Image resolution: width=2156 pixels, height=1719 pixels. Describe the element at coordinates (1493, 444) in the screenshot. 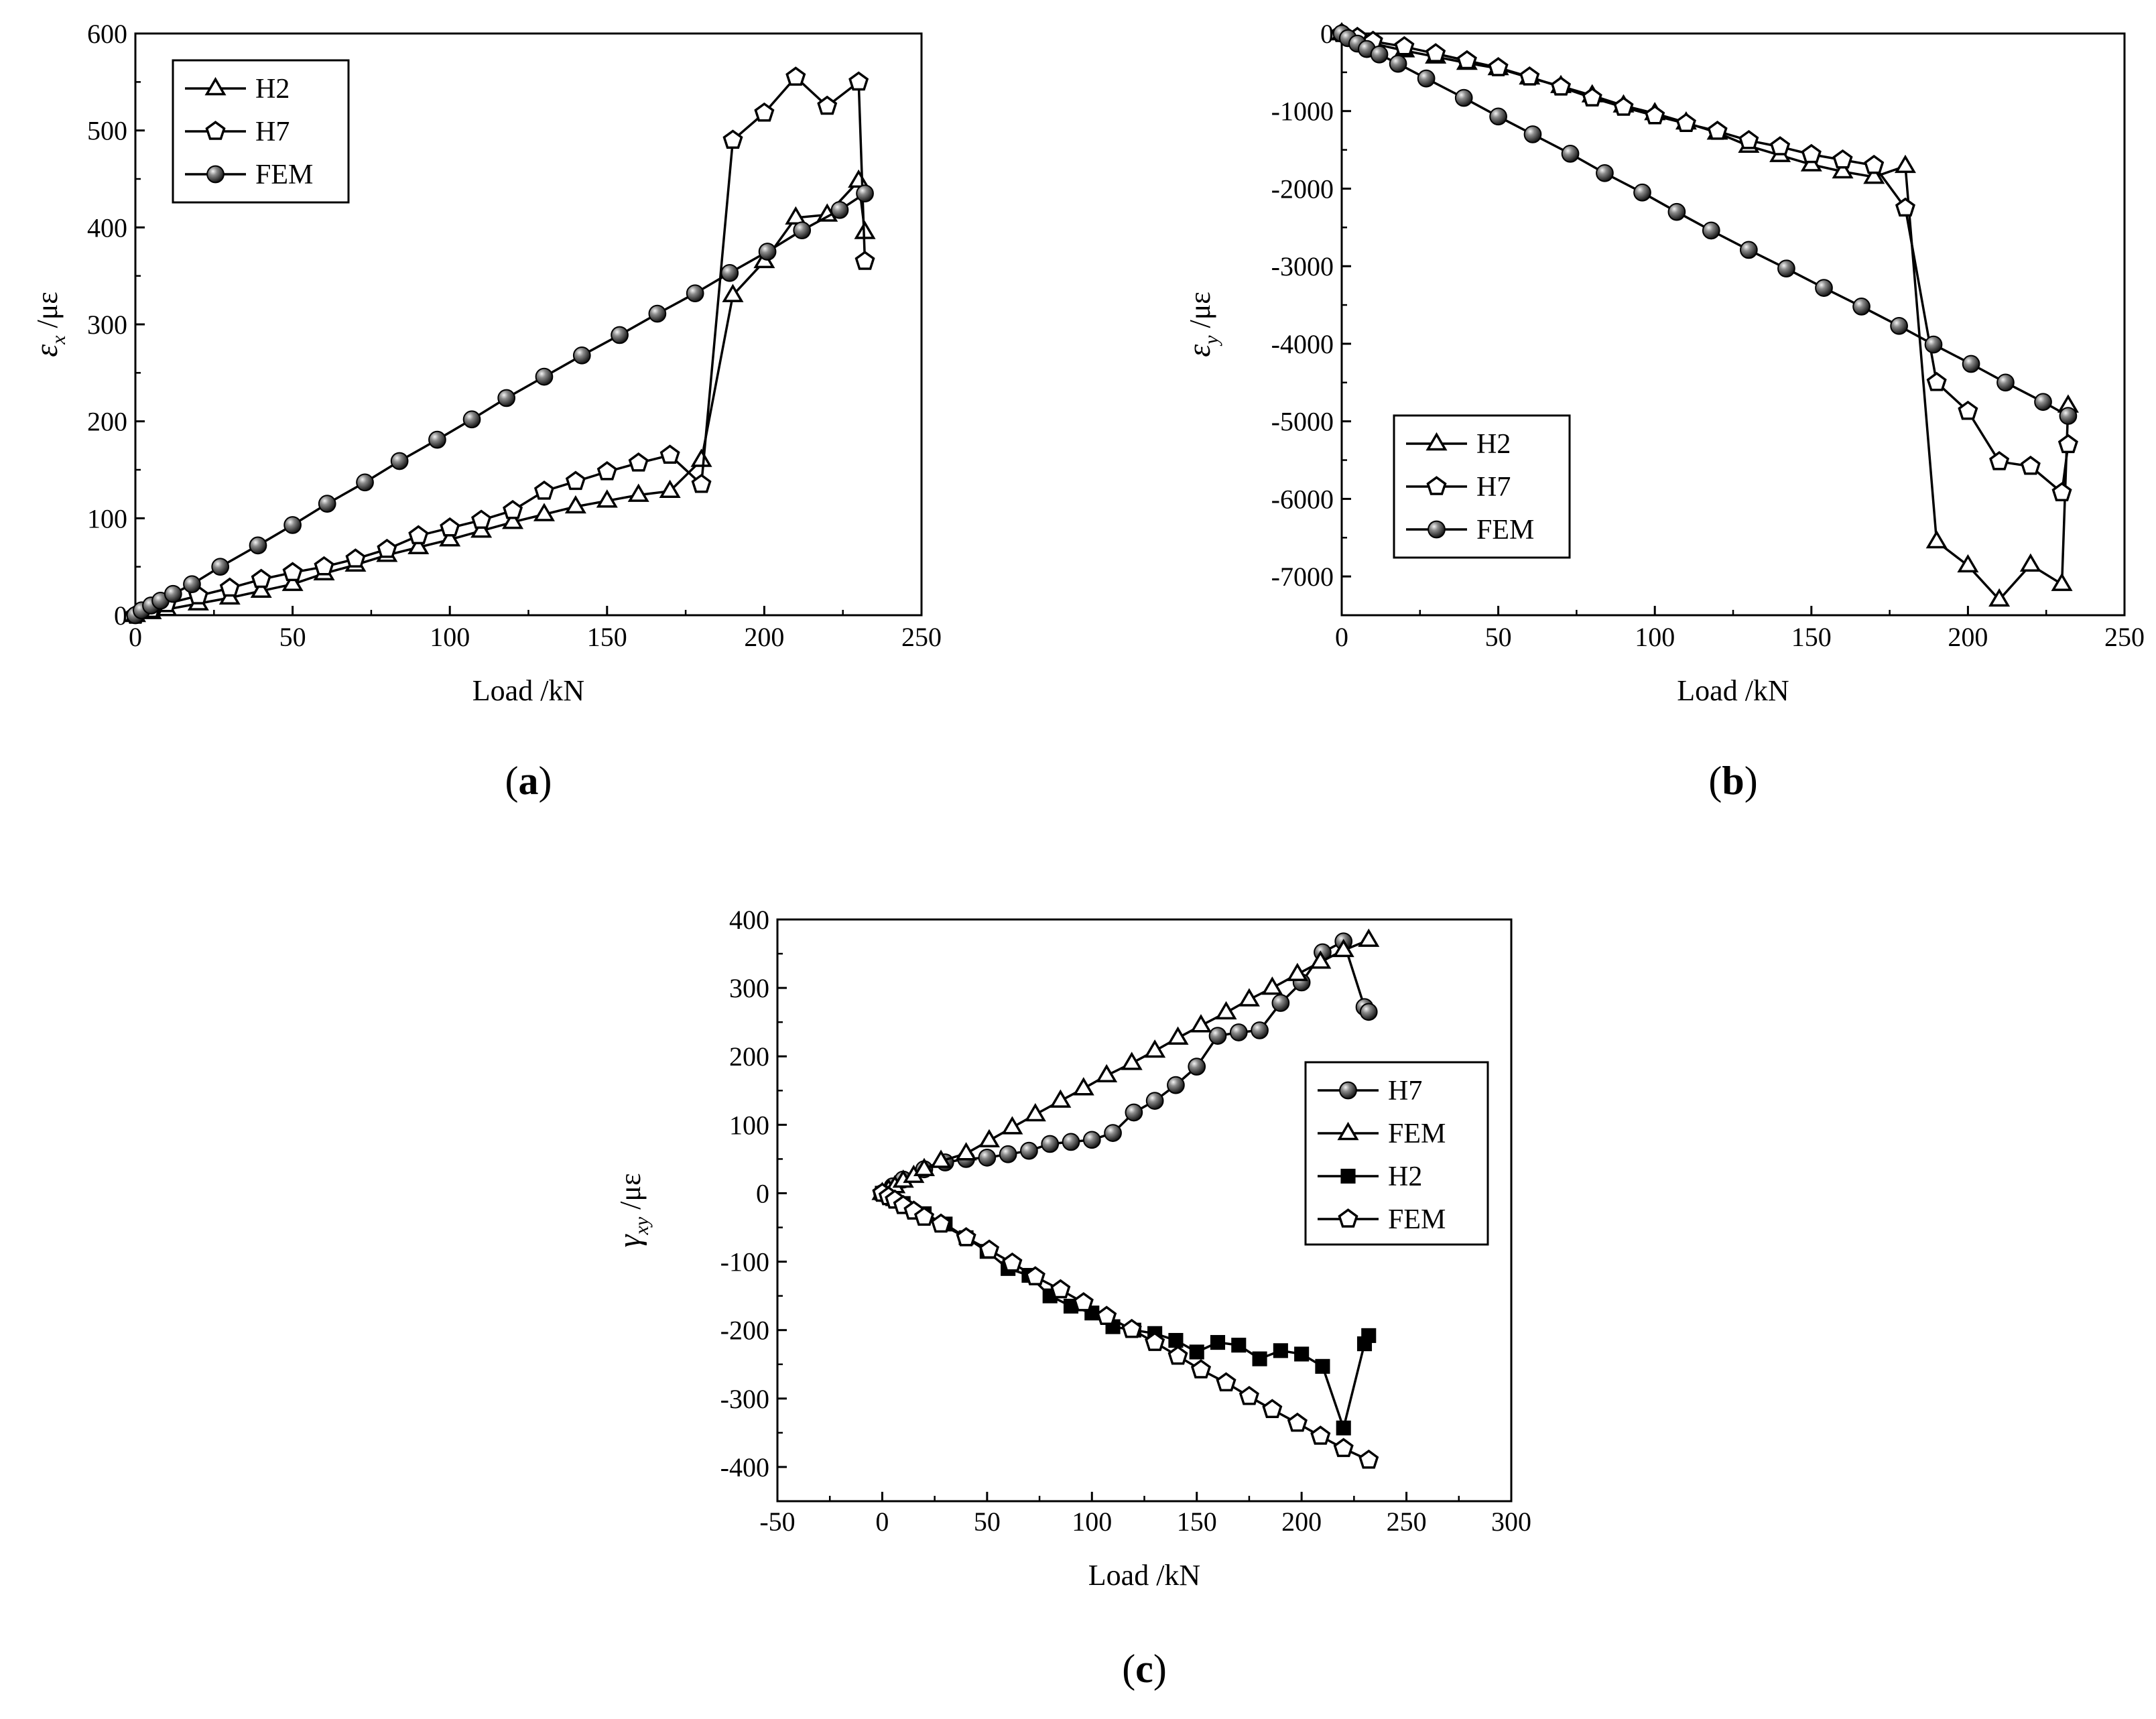

I see `chart-b-legend-label: H2` at that location.